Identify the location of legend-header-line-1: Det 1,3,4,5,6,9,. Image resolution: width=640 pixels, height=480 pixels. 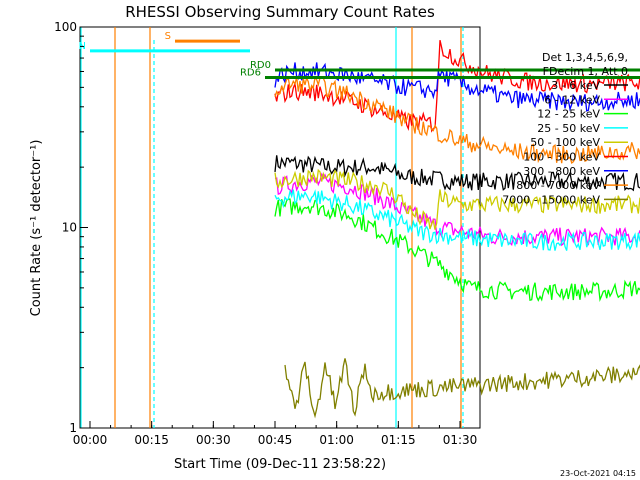
(585, 57).